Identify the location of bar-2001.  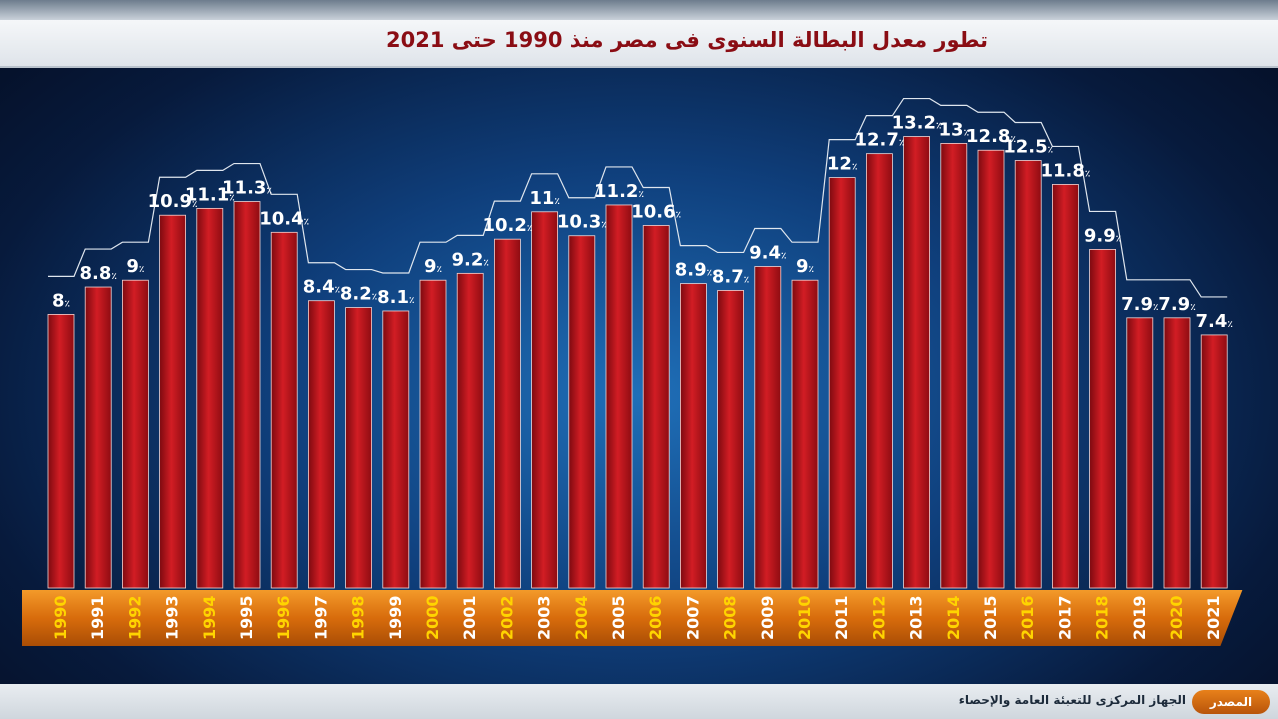
(470, 430).